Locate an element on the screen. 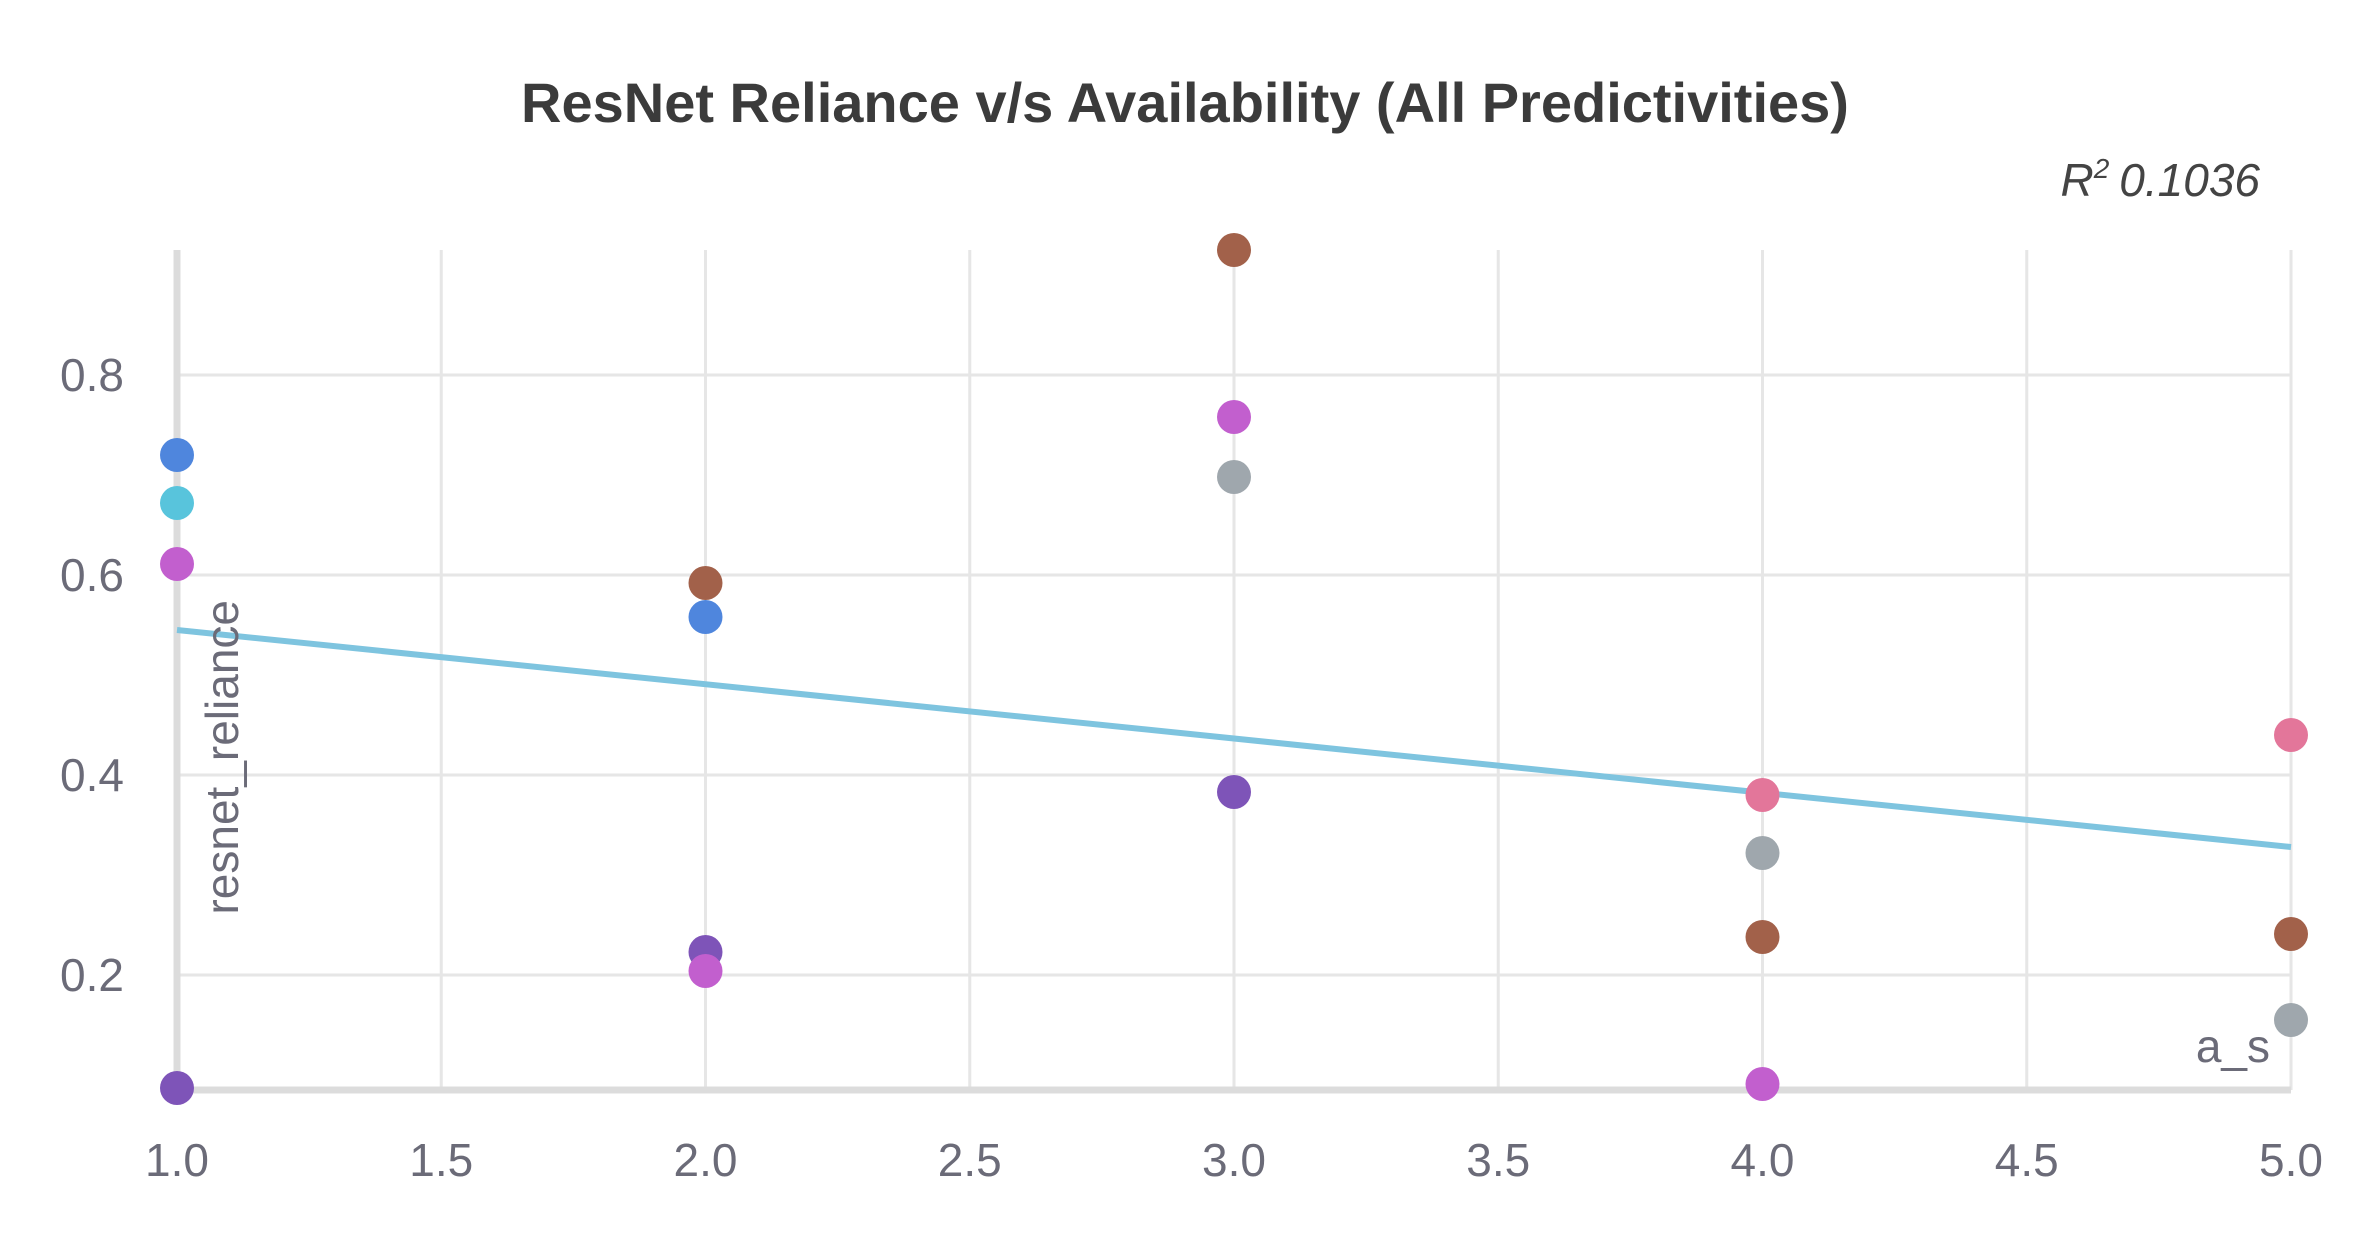 The height and width of the screenshot is (1245, 2370). x-tick-label: 3.5 is located at coordinates (1498, 1160).